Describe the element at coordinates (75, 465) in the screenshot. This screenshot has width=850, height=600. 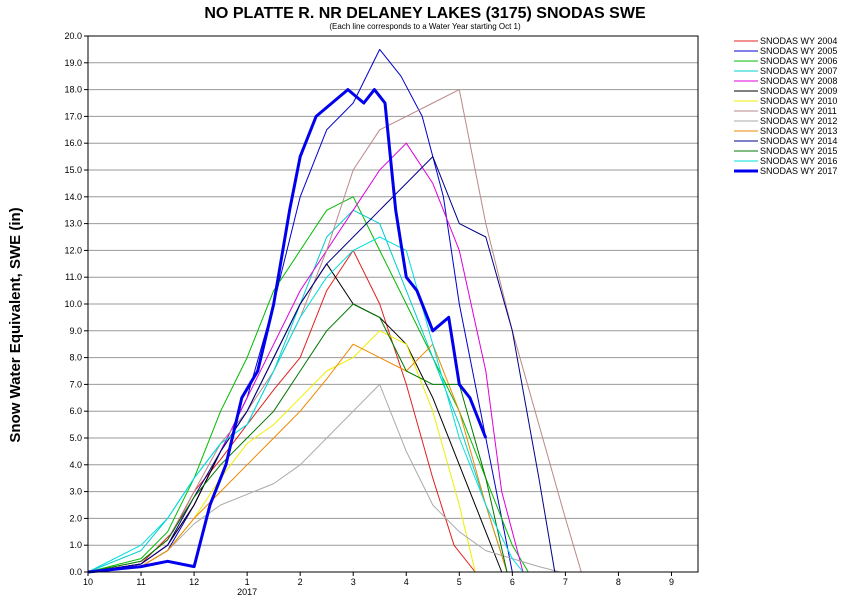
I see `y-tick-label: 4.0` at that location.